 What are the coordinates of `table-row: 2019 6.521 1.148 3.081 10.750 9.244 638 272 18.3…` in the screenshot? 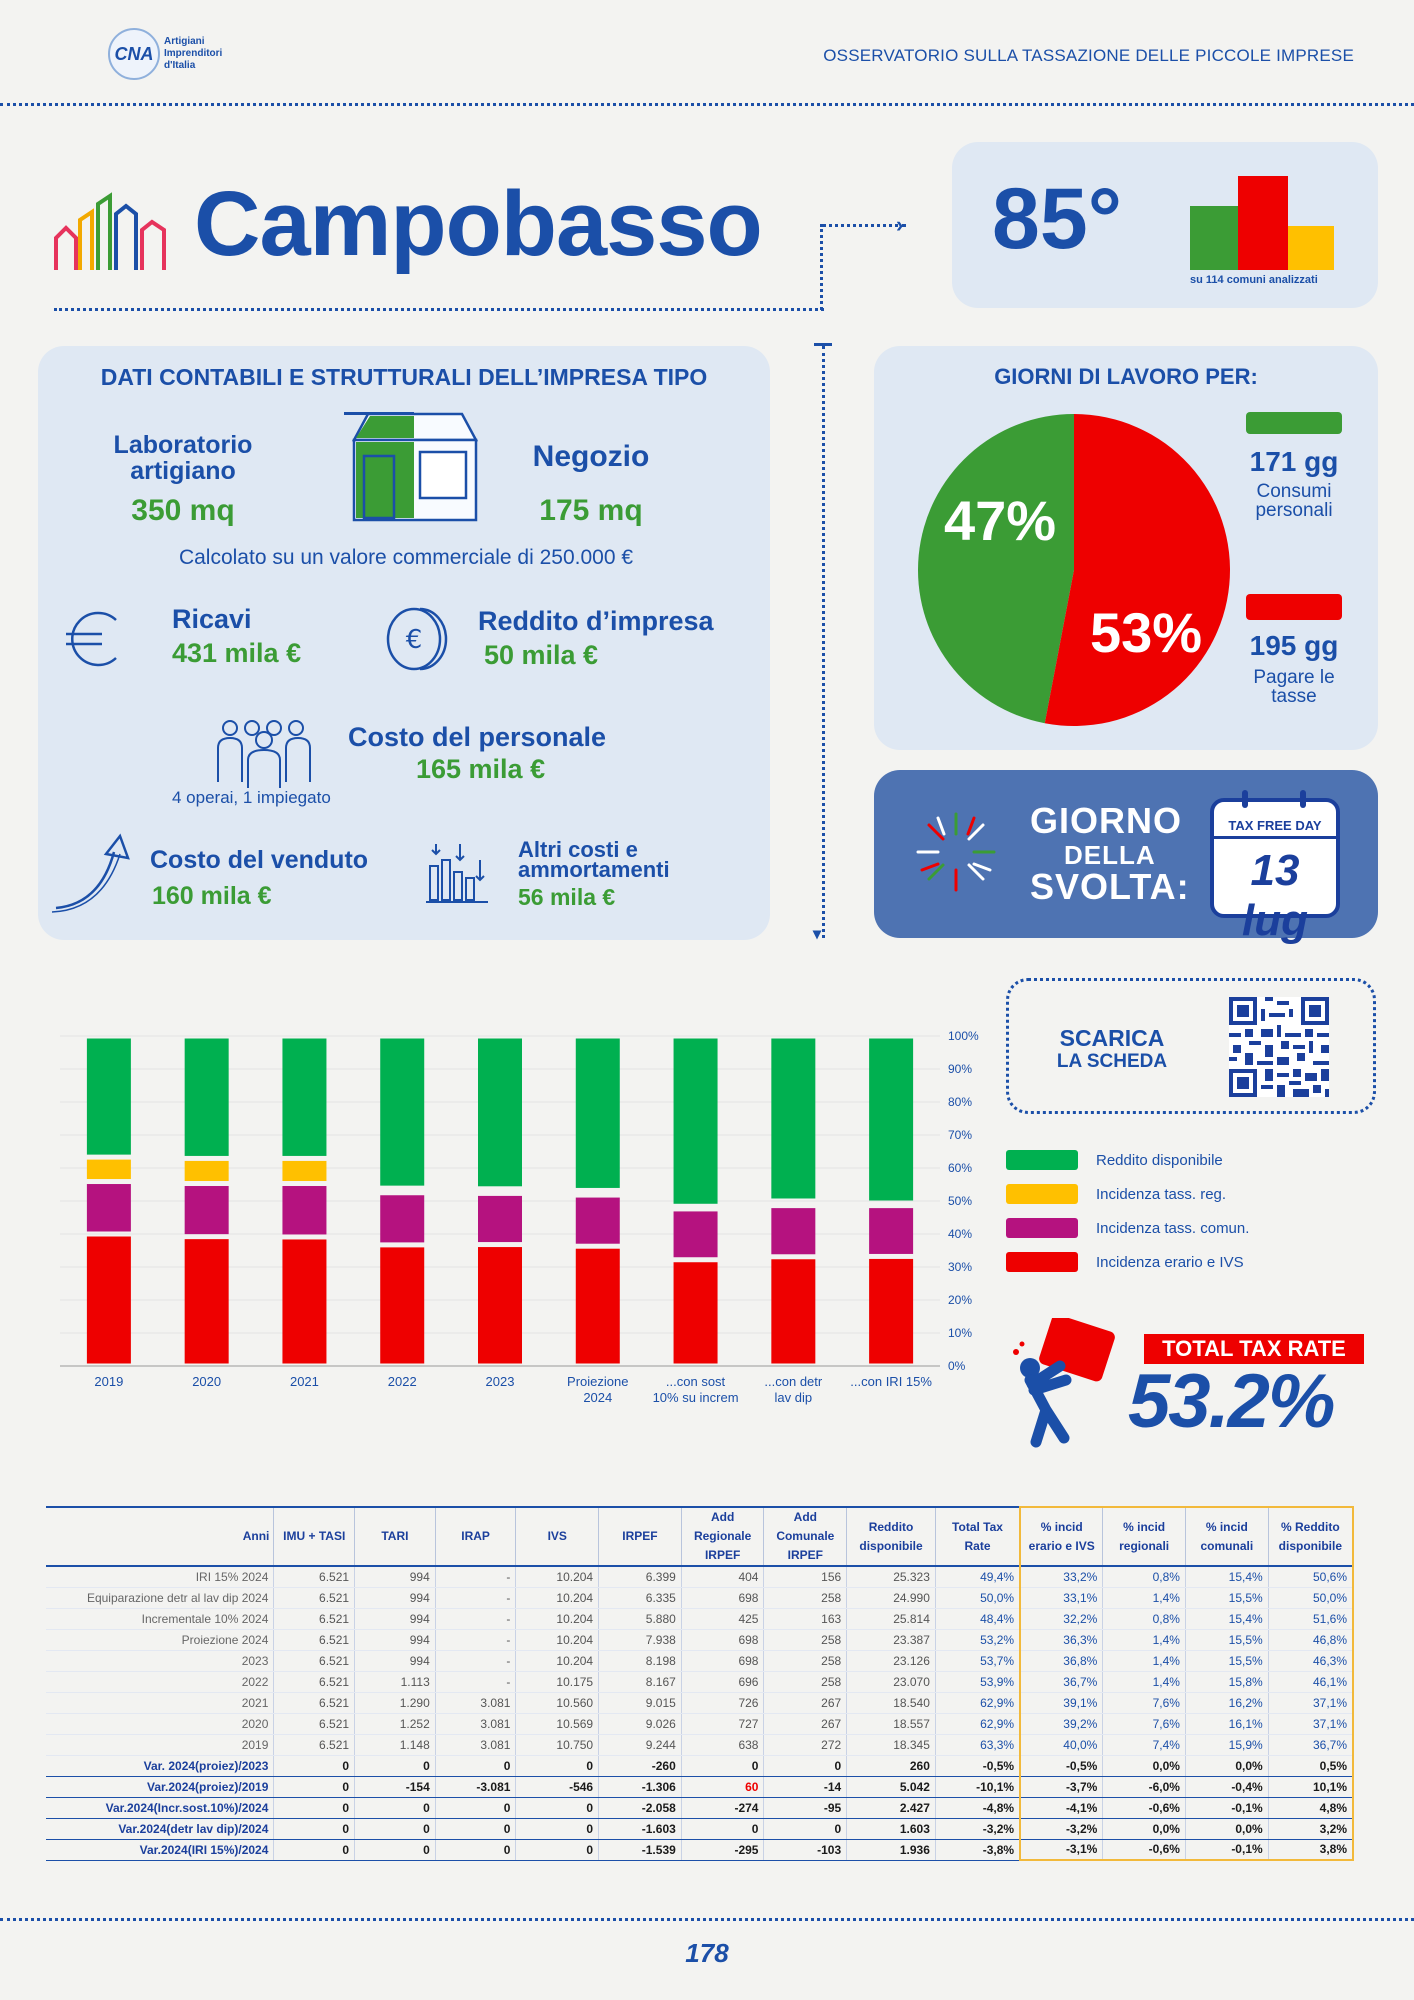 It's located at (700, 1745).